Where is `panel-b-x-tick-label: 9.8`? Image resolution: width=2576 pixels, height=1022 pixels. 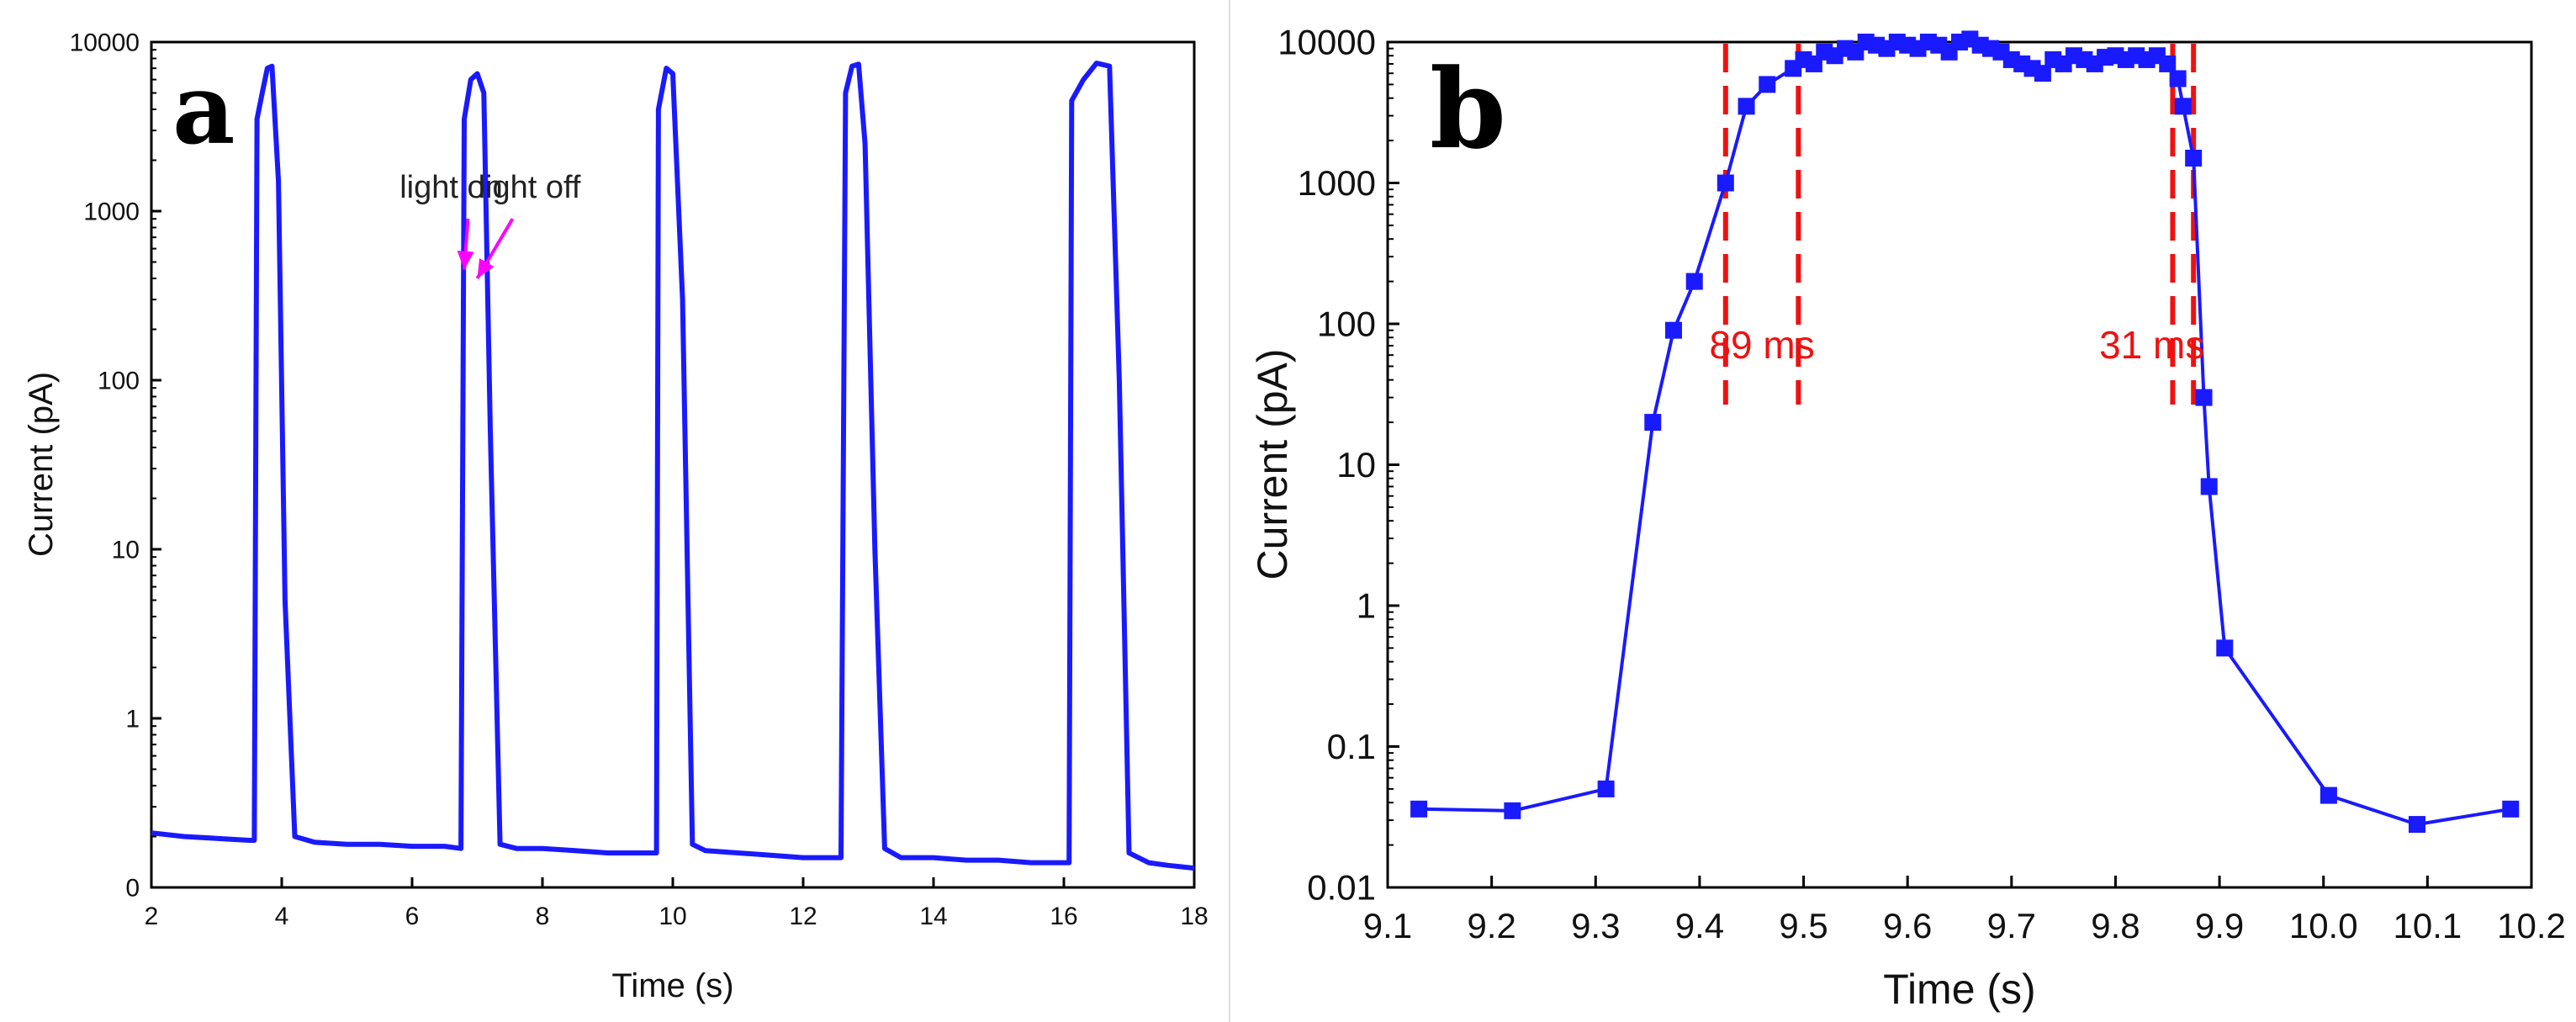 panel-b-x-tick-label: 9.8 is located at coordinates (2115, 925).